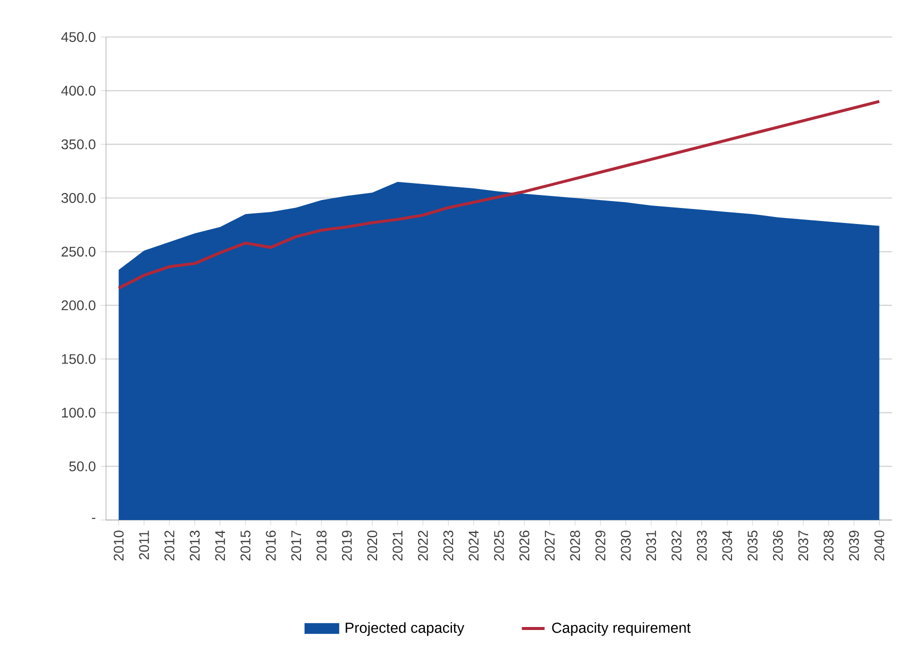 The width and height of the screenshot is (904, 661). I want to click on x-tick-label: 2040, so click(879, 545).